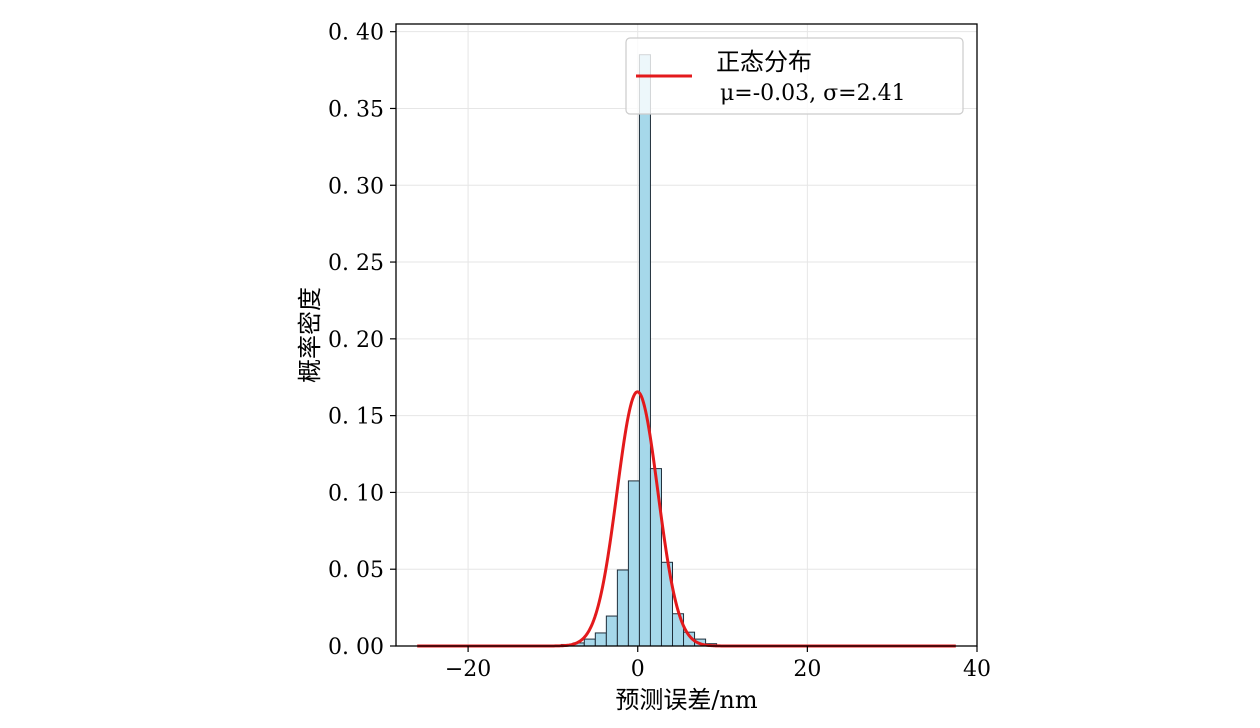 The width and height of the screenshot is (1260, 728). Describe the element at coordinates (356, 109) in the screenshot. I see `y-tick-label: 0. 35` at that location.